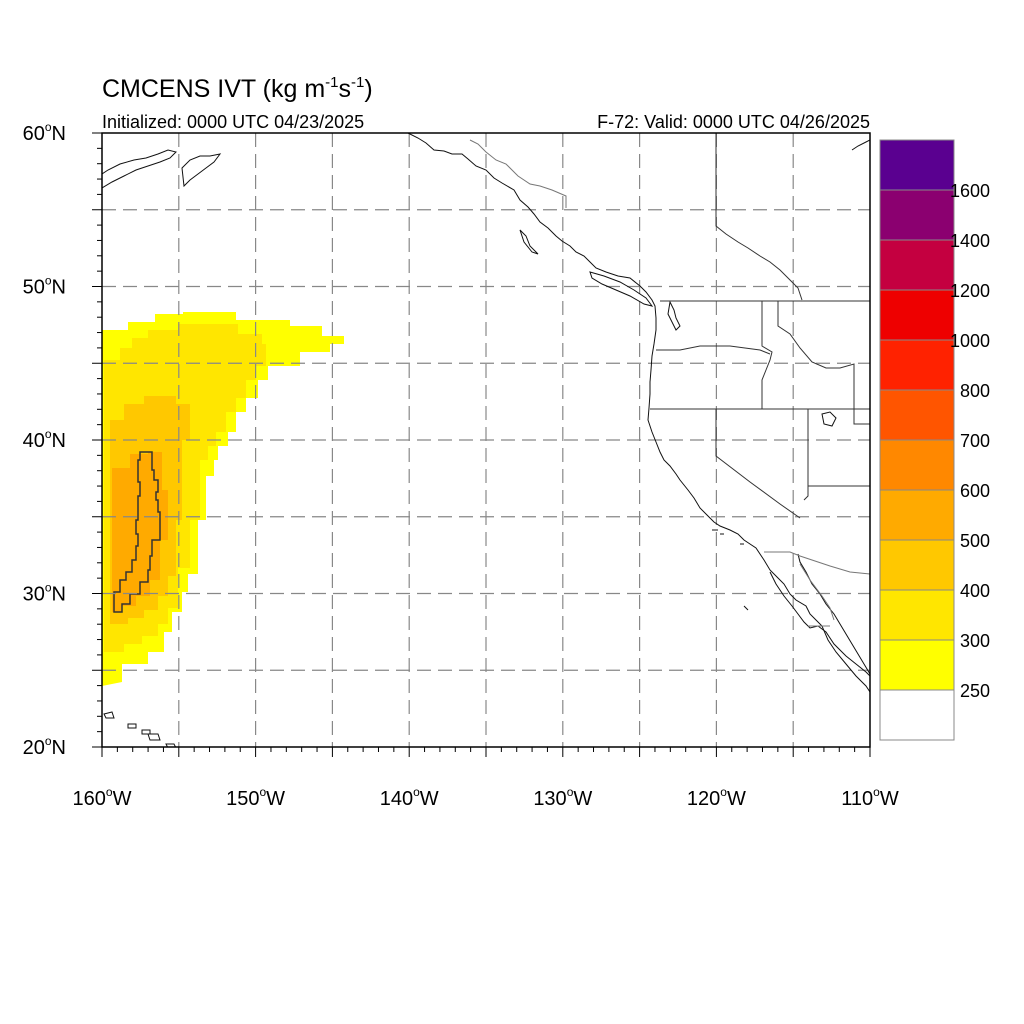 This screenshot has width=1024, height=1024. What do you see at coordinates (139, 169) in the screenshot?
I see `coastline-alaska-west` at bounding box center [139, 169].